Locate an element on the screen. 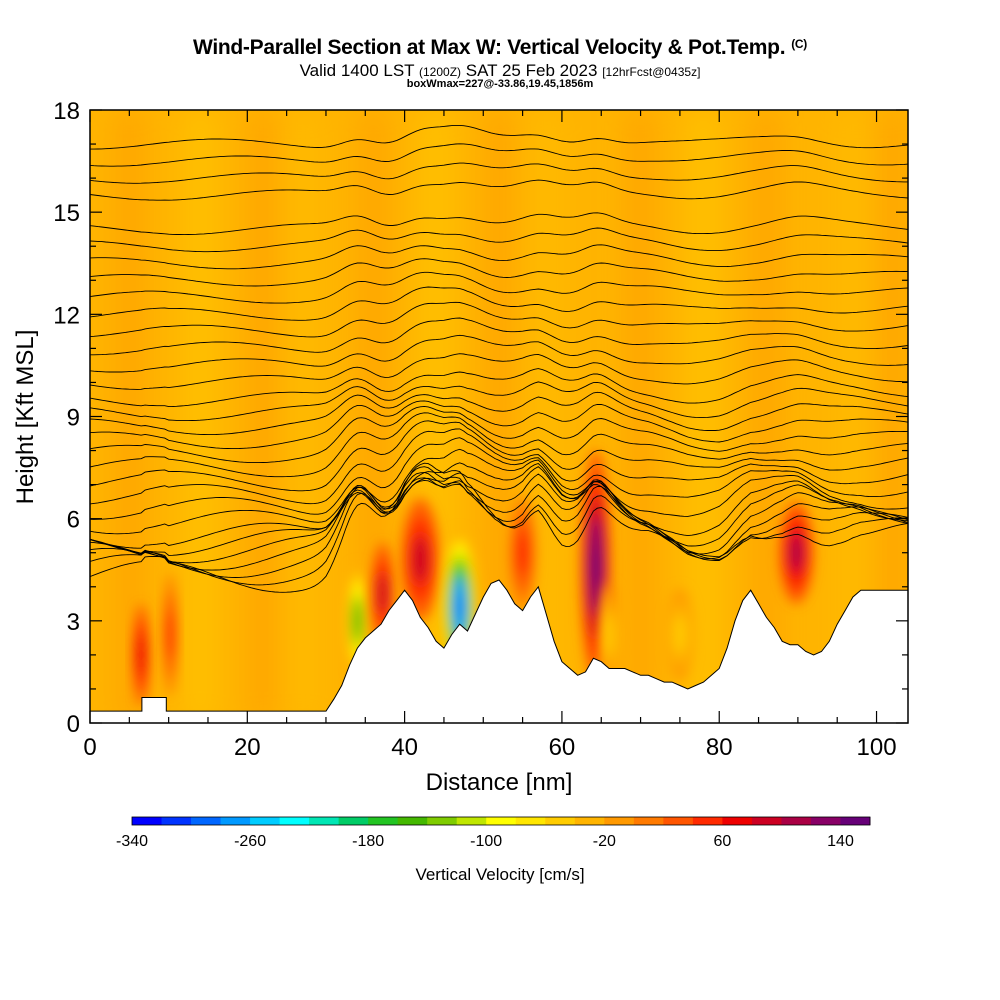  y-tick-label-3: 3 is located at coordinates (73, 622).